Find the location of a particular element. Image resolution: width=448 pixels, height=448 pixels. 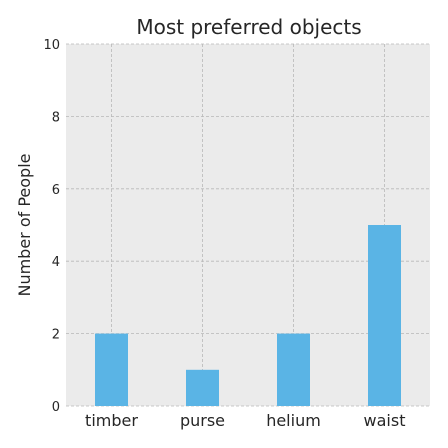

y-tick-label: 10 is located at coordinates (51, 45).